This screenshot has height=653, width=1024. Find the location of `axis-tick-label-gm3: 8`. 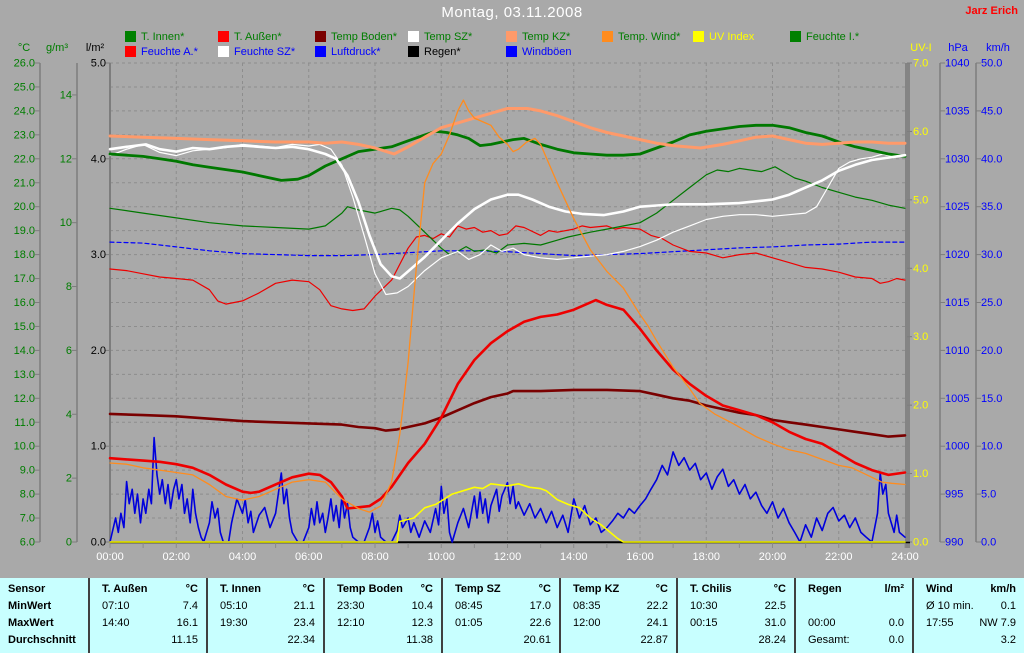

axis-tick-label-gm3: 8 is located at coordinates (69, 287).